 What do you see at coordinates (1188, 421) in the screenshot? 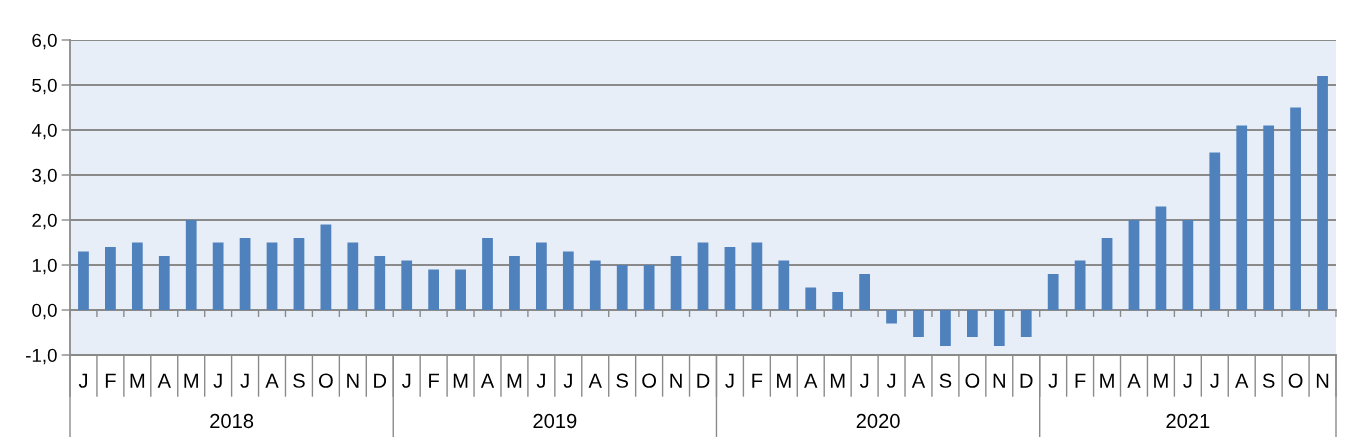
I see `text: 2021` at bounding box center [1188, 421].